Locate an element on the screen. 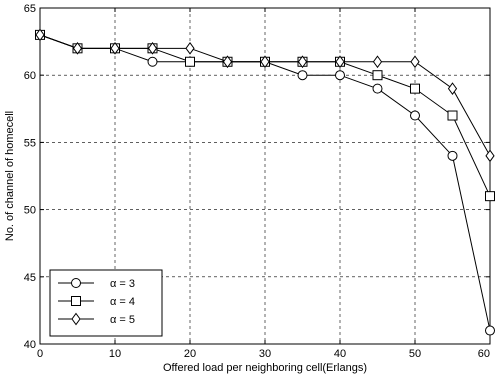  x-tick-label: 30 is located at coordinates (265, 354).